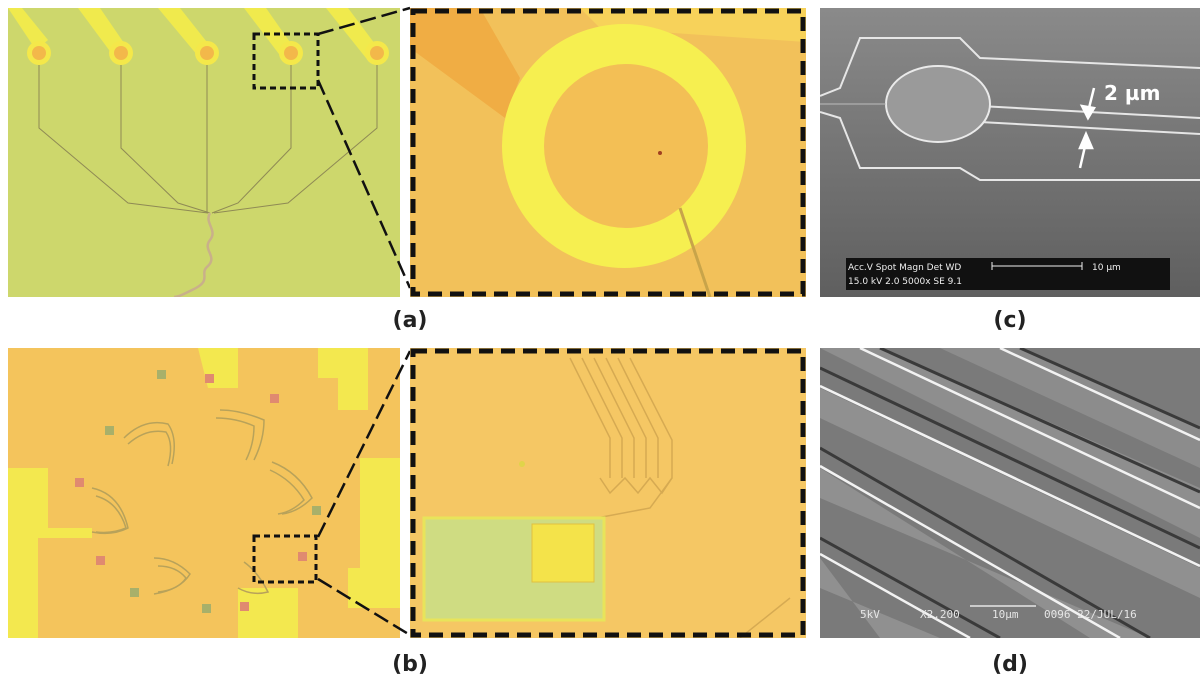  I want to click on sem-d-scale-label: 10µm, so click(1005, 614).